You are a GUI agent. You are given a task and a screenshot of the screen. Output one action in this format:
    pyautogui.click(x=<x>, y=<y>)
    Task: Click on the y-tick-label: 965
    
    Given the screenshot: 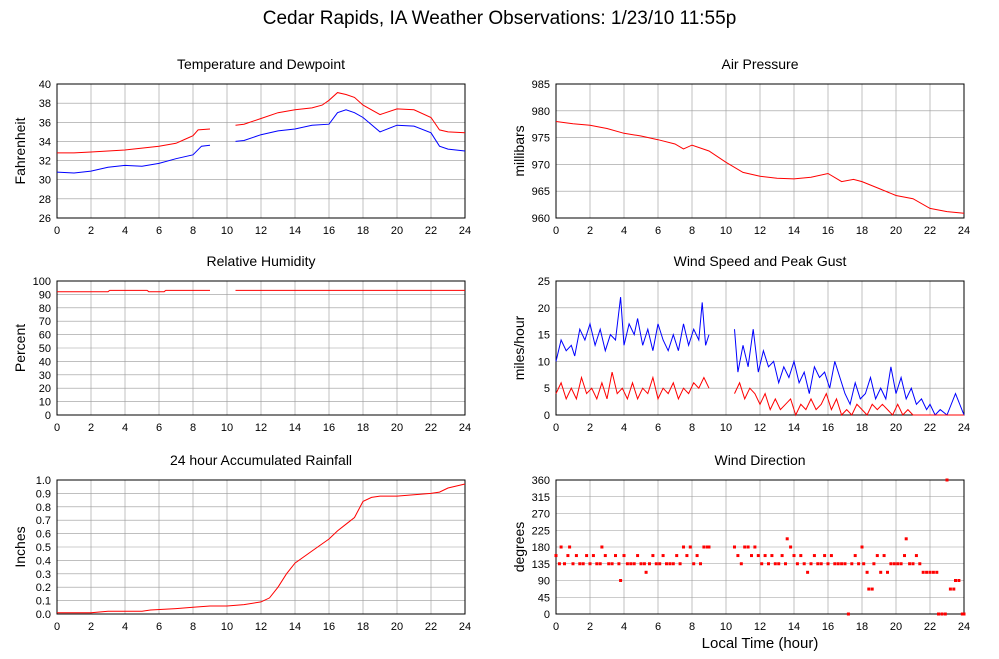 What is the action you would take?
    pyautogui.click(x=541, y=192)
    